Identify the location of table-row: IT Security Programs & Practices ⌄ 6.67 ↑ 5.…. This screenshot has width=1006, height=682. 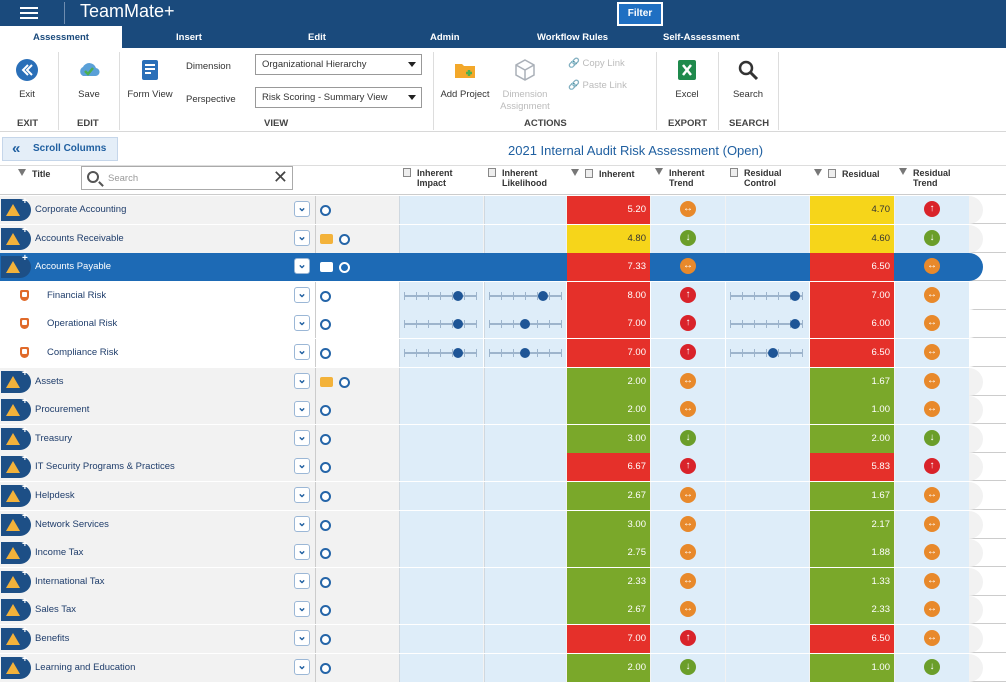
(503, 467).